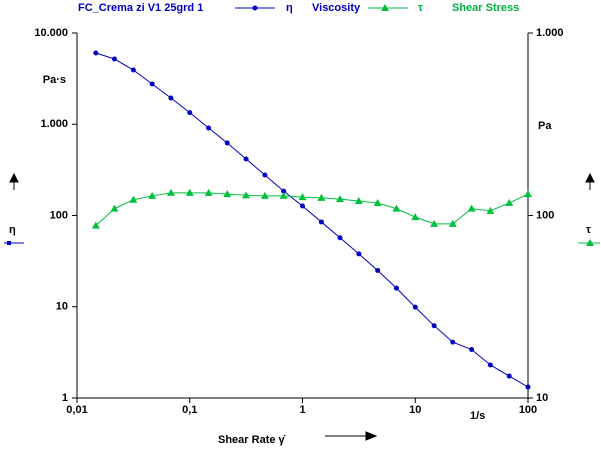  What do you see at coordinates (289, 8) in the screenshot?
I see `legend-symbol: η` at bounding box center [289, 8].